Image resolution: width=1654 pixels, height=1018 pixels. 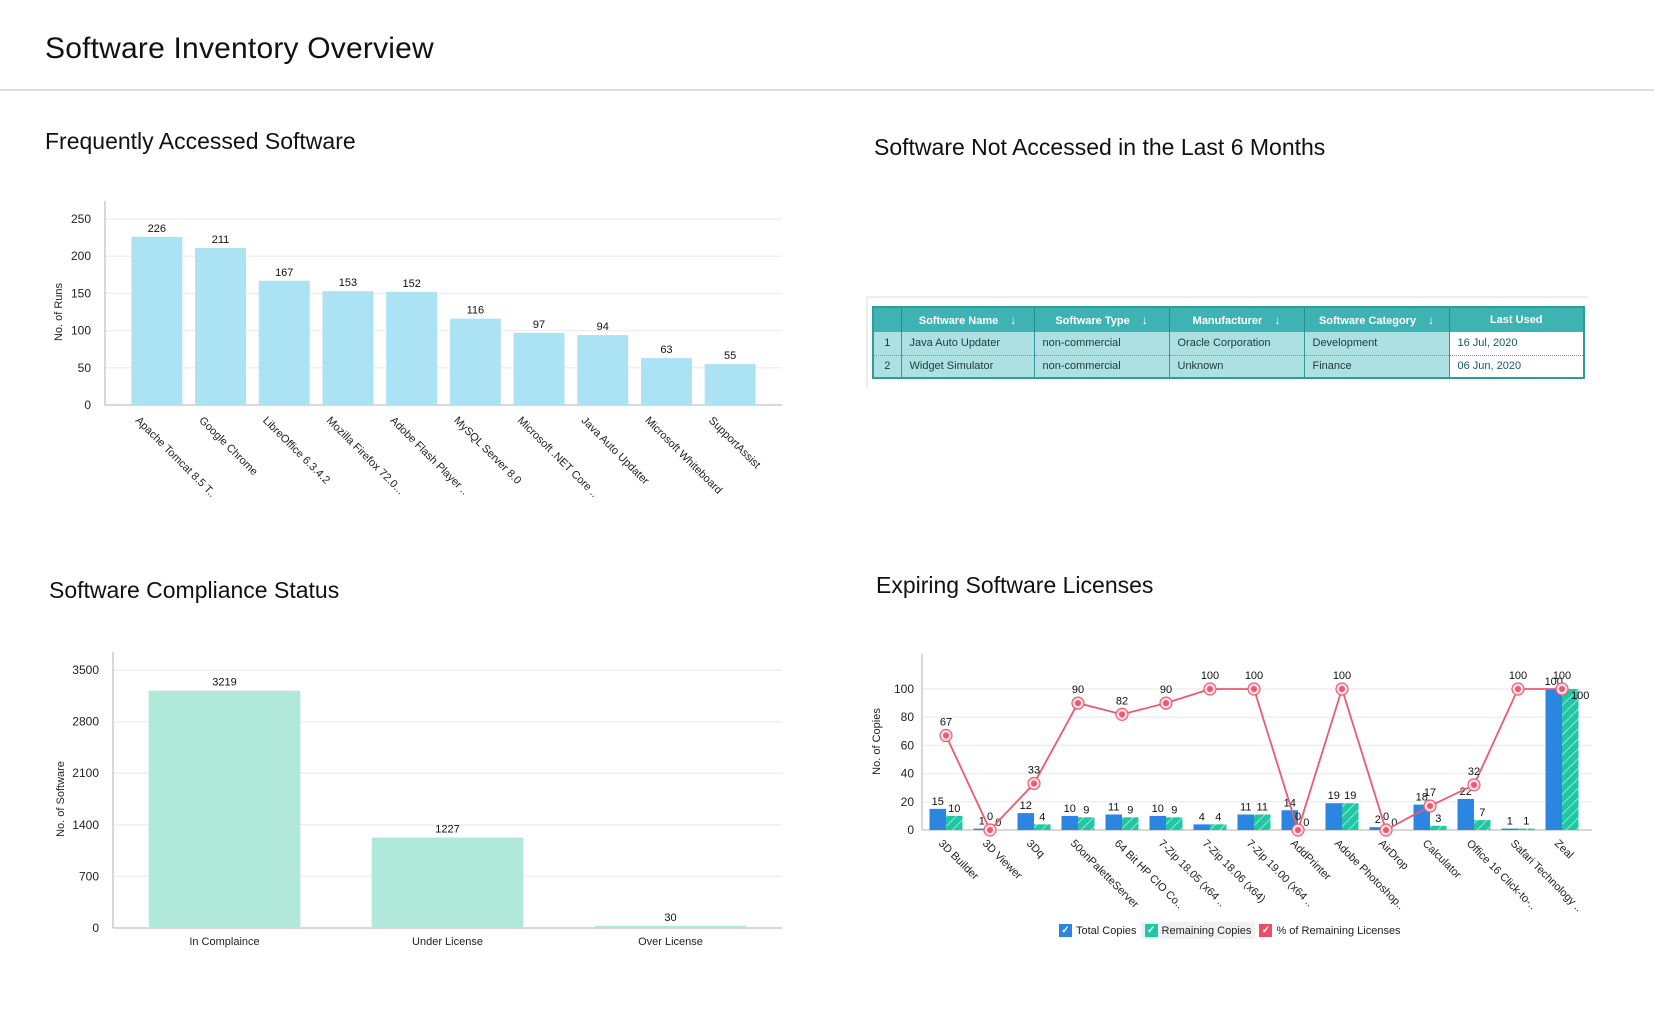 What do you see at coordinates (1580, 696) in the screenshot?
I see `data-label-remaining: 100` at bounding box center [1580, 696].